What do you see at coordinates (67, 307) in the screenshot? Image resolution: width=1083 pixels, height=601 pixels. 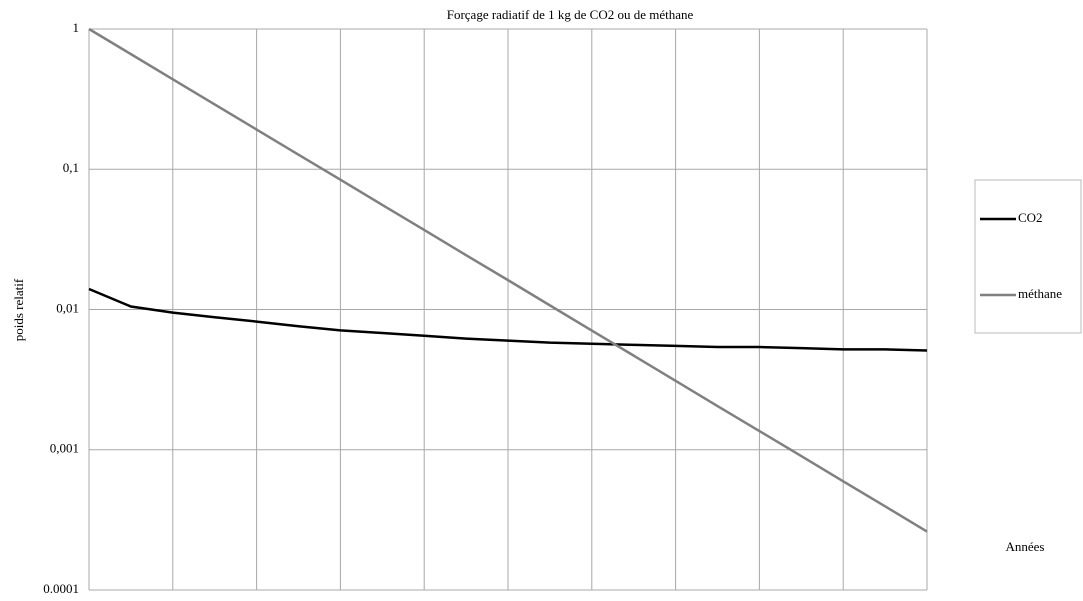 I see `y-tick-label: 0,01` at bounding box center [67, 307].